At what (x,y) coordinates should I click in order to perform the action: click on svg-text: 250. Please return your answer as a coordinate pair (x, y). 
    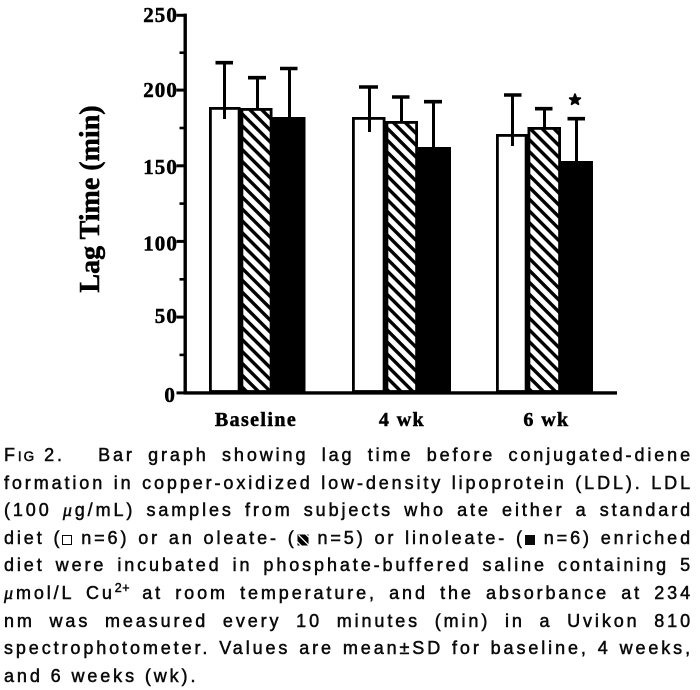
    Looking at the image, I should click on (160, 15).